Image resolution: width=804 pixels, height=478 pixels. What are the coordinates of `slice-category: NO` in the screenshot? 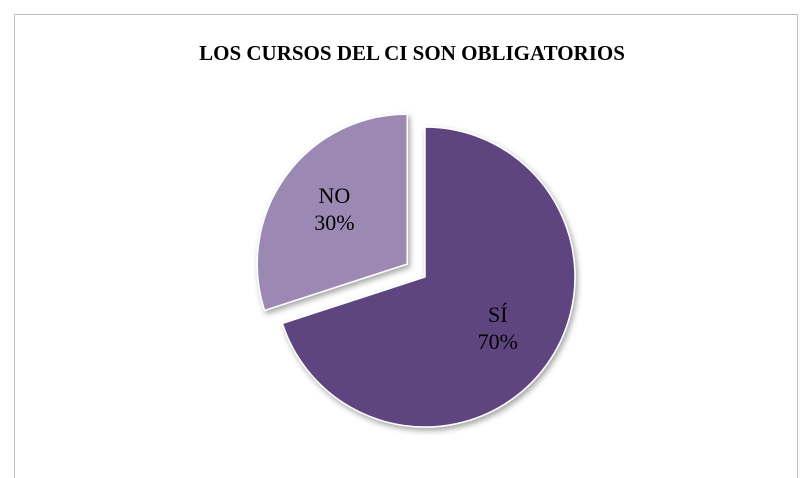 It's located at (334, 195).